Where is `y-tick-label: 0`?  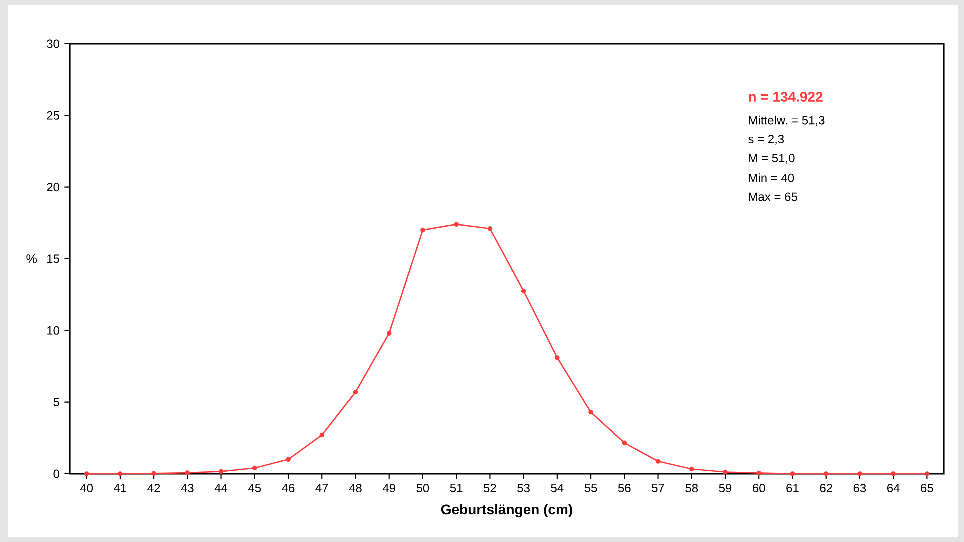 y-tick-label: 0 is located at coordinates (57, 474).